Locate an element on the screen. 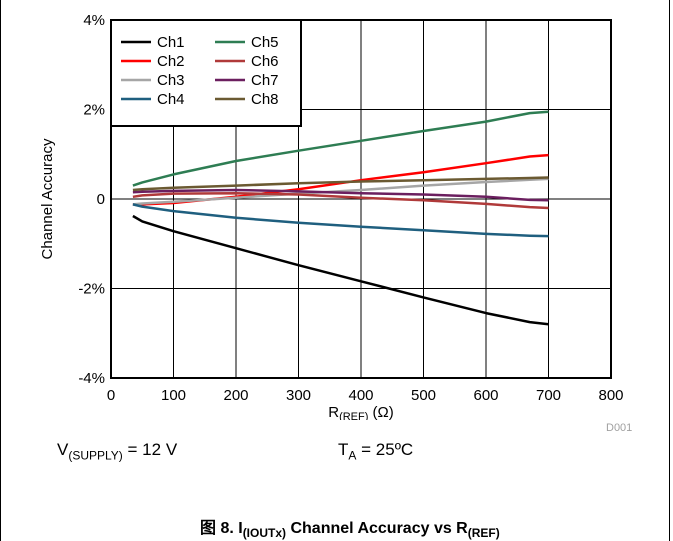 This screenshot has height=541, width=673. x-tick-labels: 0 100 200 300 400 500 600 700 800 is located at coordinates (365, 395).